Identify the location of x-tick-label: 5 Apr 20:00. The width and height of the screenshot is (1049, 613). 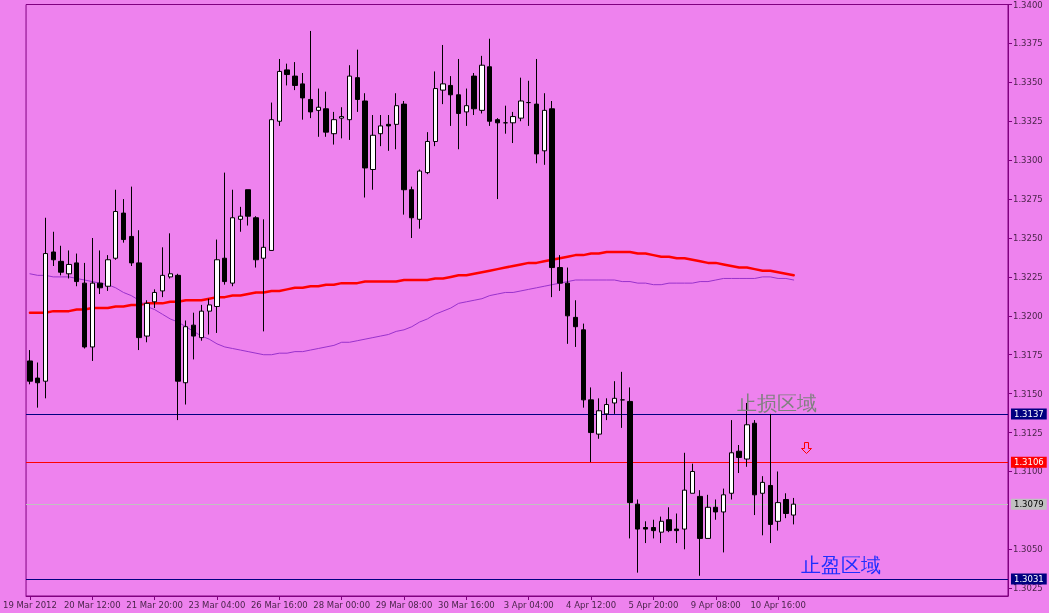
(653, 604).